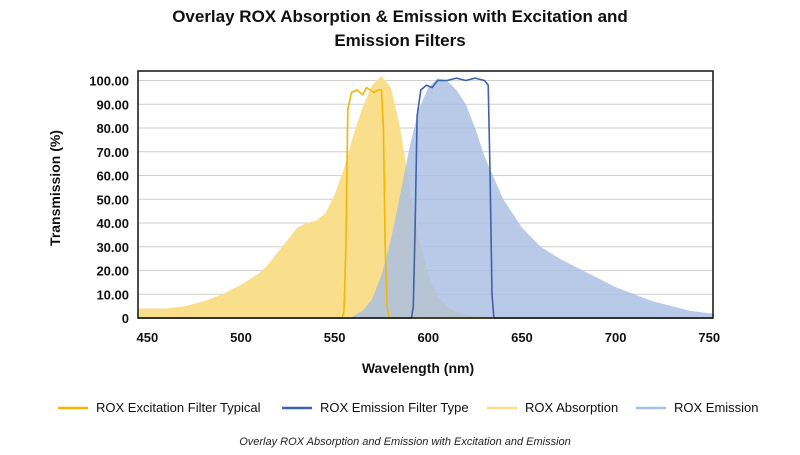  What do you see at coordinates (178, 407) in the screenshot?
I see `legend-label-rox-excitation-filter-typical: ROX Excitation Filter Typical` at bounding box center [178, 407].